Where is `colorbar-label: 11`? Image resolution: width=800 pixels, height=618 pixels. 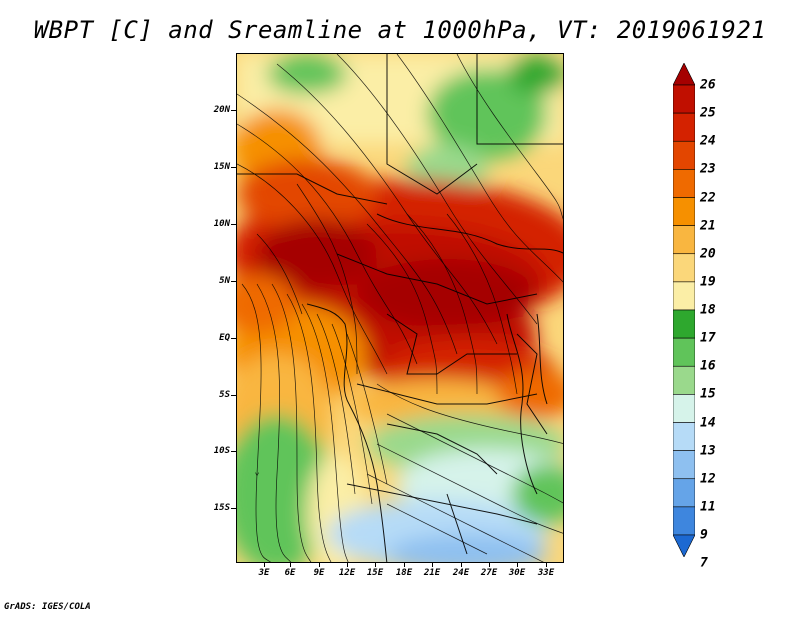
colorbar-label: 11 is located at coordinates (708, 507).